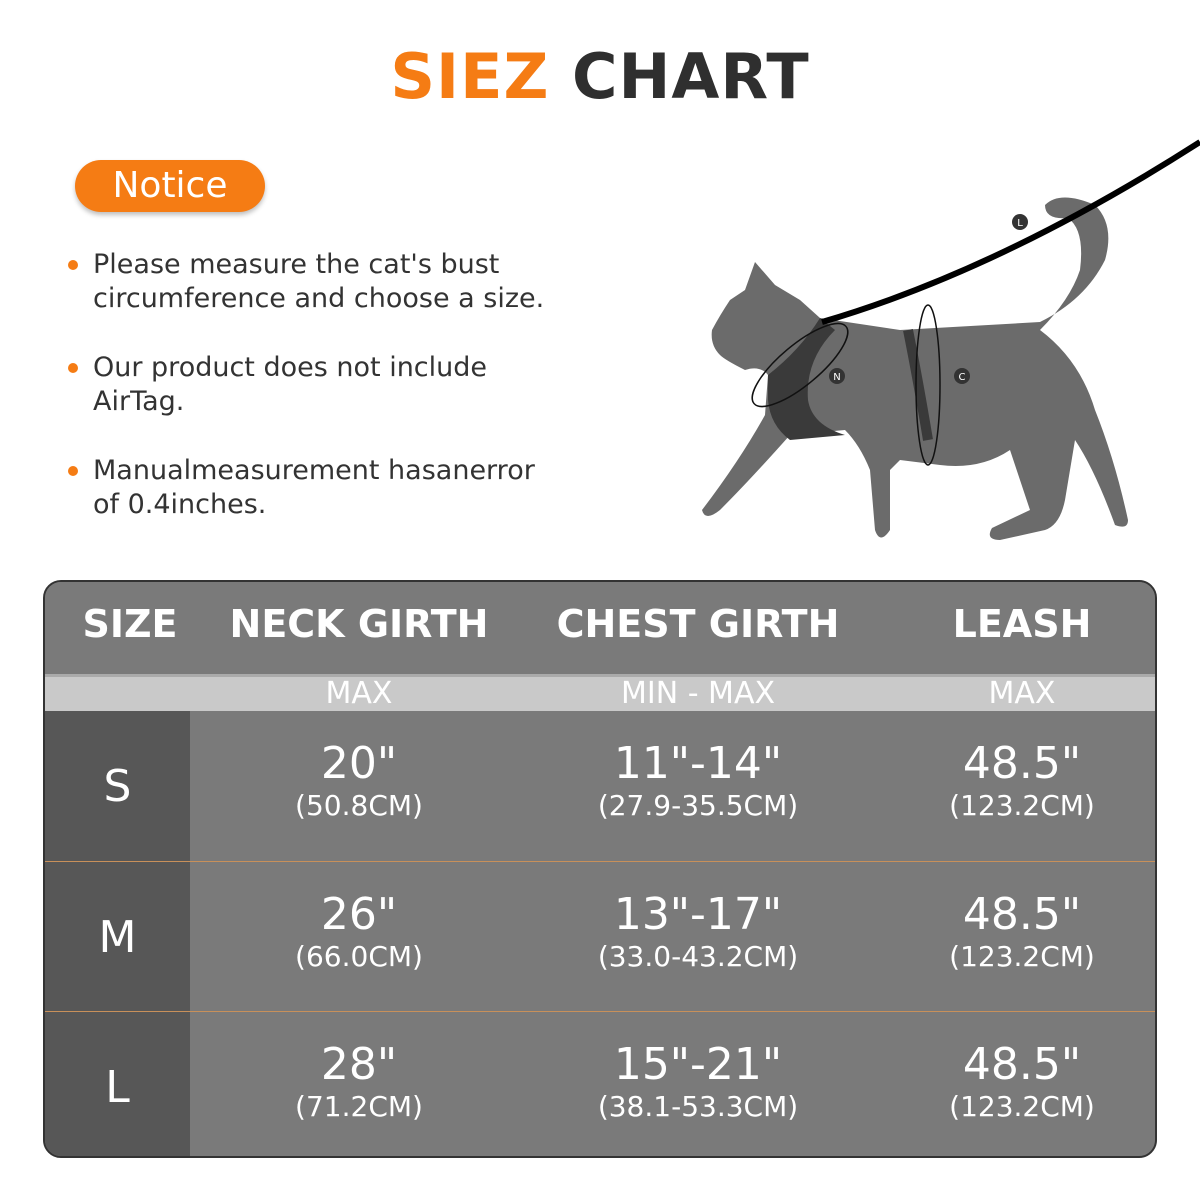 Image resolution: width=1200 pixels, height=1200 pixels. What do you see at coordinates (600, 692) in the screenshot?
I see `table-subheader: MAX MIN - MAX MAX` at bounding box center [600, 692].